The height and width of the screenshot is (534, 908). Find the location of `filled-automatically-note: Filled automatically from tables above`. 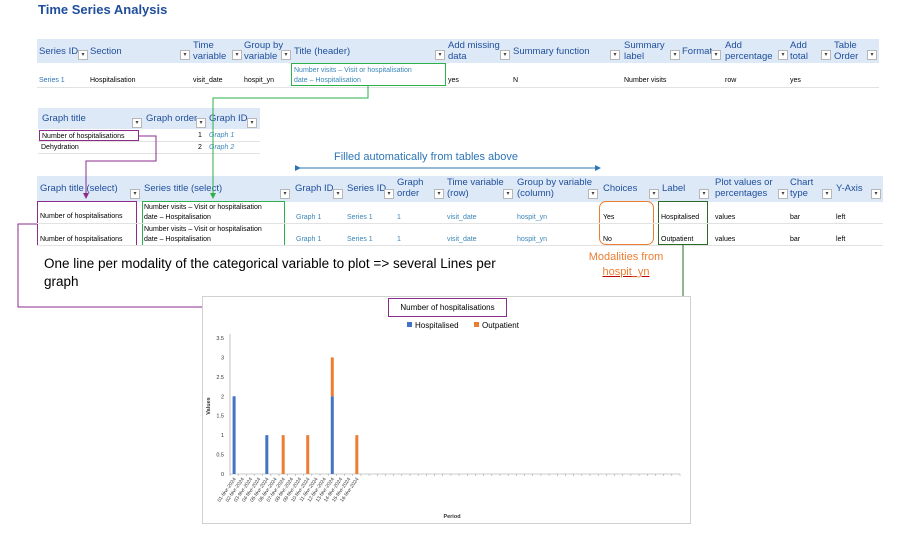

filled-automatically-note: Filled automatically from tables above is located at coordinates (426, 157).